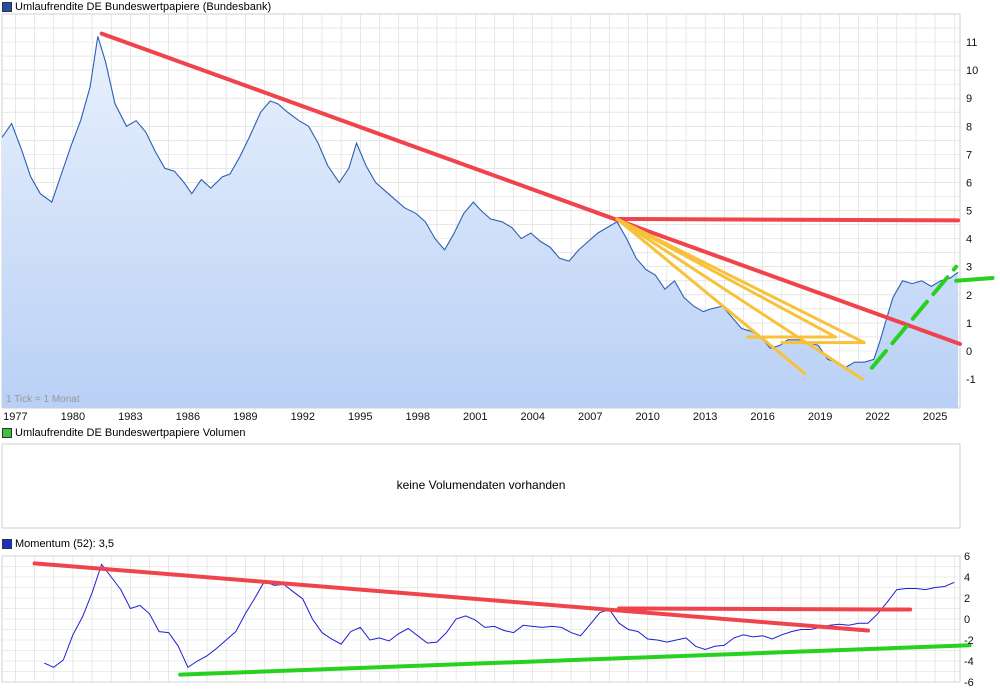  What do you see at coordinates (969, 183) in the screenshot?
I see `price-y-tick-label: 6` at bounding box center [969, 183].